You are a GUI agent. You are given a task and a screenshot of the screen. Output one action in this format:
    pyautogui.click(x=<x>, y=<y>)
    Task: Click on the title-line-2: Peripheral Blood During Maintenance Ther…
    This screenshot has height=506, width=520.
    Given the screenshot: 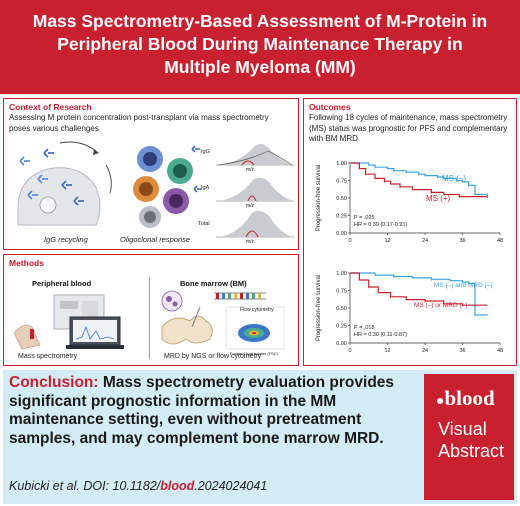 What is the action you would take?
    pyautogui.click(x=260, y=44)
    